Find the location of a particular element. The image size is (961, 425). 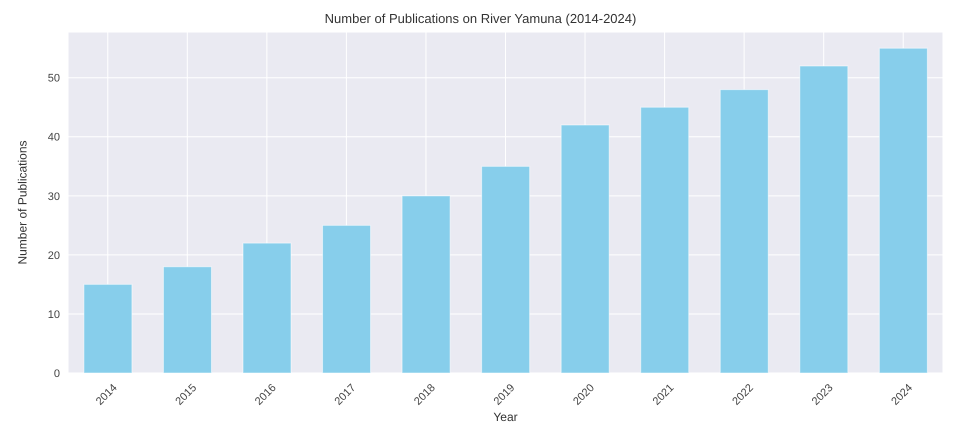

y-tick-label: 30 is located at coordinates (54, 196).